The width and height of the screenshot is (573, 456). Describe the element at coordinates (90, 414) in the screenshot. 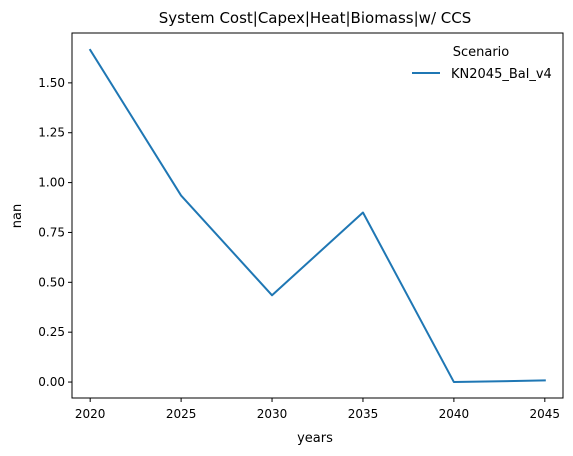

I see `x-tick-label: 2020` at that location.